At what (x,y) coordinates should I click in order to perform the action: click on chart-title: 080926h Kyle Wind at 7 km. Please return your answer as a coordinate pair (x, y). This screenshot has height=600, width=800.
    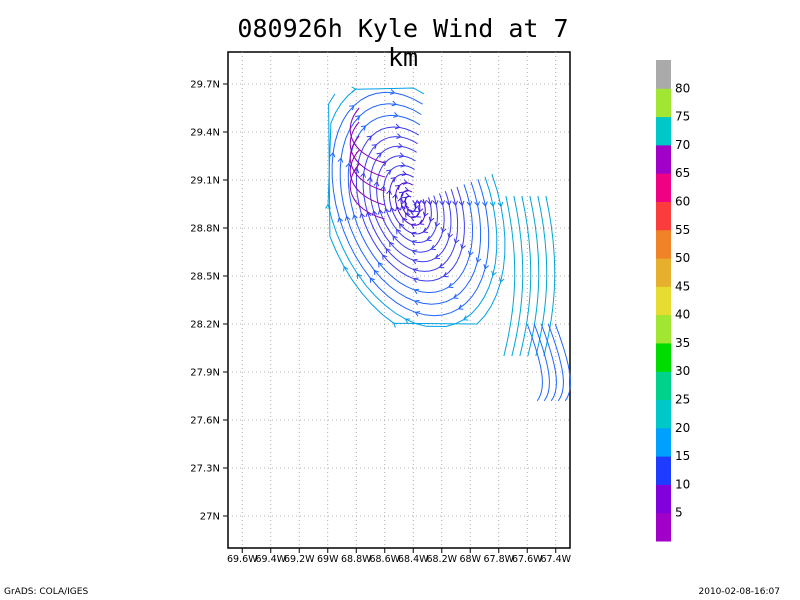
    Looking at the image, I should click on (403, 43).